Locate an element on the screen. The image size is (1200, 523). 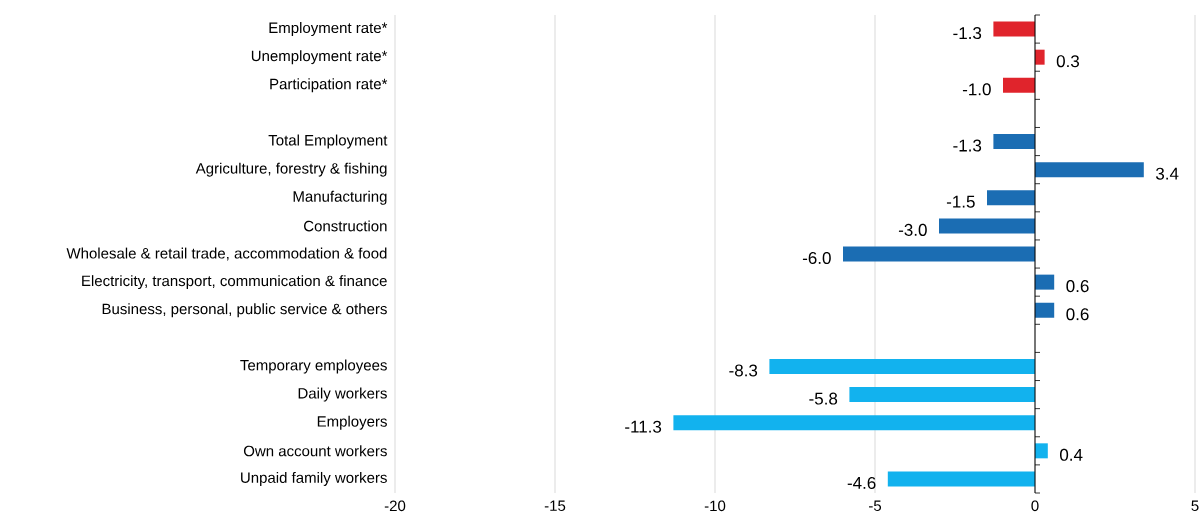
y-tick-label: Electricity, transport, communication & finance is located at coordinates (234, 282).